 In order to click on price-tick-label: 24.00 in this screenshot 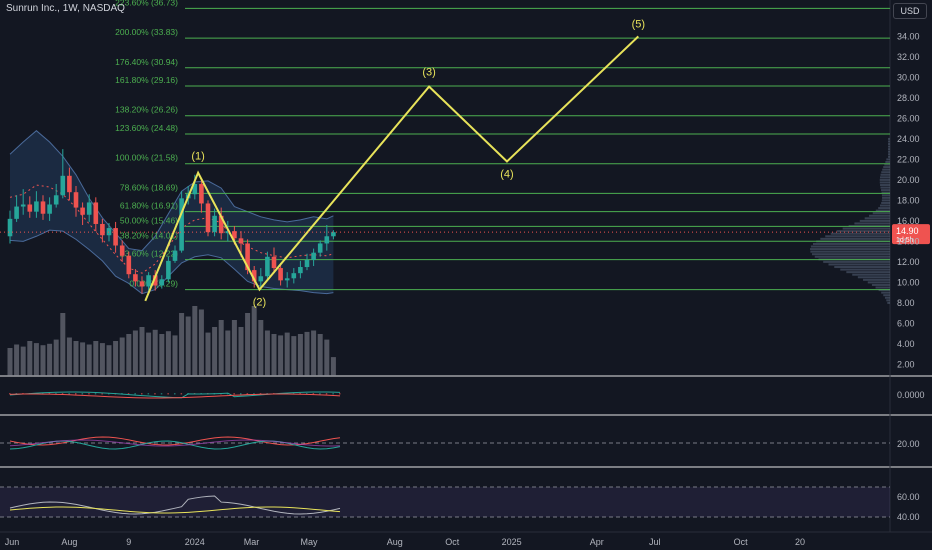, I will do `click(908, 139)`.